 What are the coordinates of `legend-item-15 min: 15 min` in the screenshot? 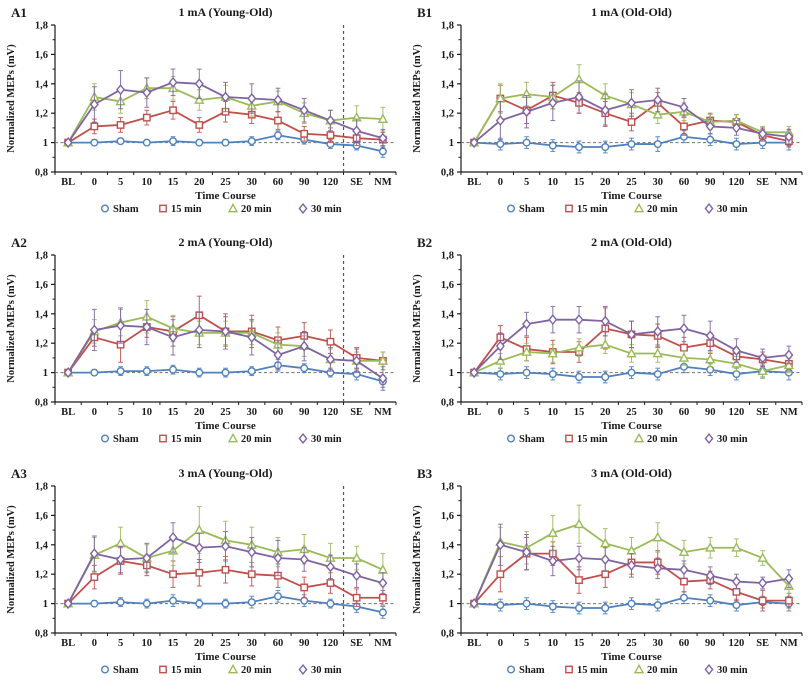 It's located at (586, 439).